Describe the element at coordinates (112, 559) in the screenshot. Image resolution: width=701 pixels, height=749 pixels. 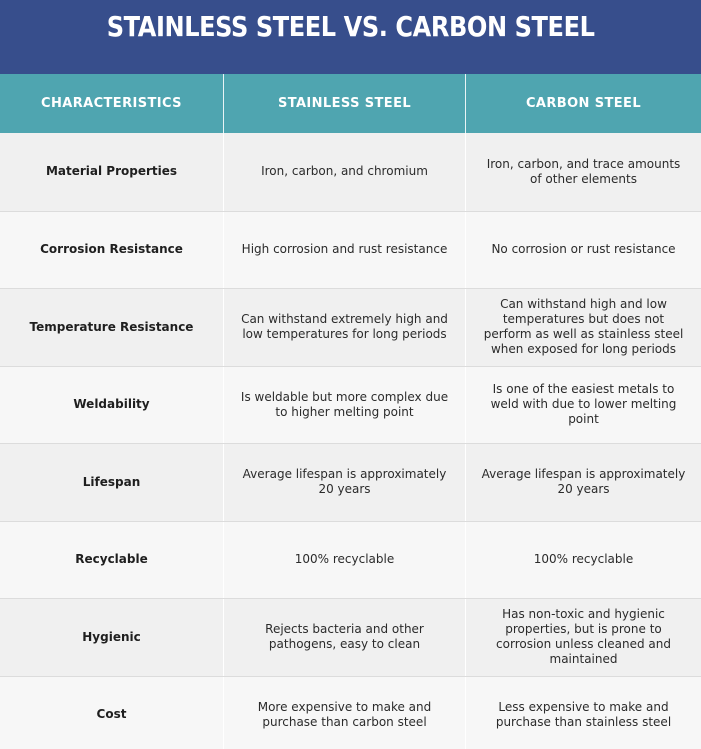
I see `characteristic-cell: Recyclable` at that location.